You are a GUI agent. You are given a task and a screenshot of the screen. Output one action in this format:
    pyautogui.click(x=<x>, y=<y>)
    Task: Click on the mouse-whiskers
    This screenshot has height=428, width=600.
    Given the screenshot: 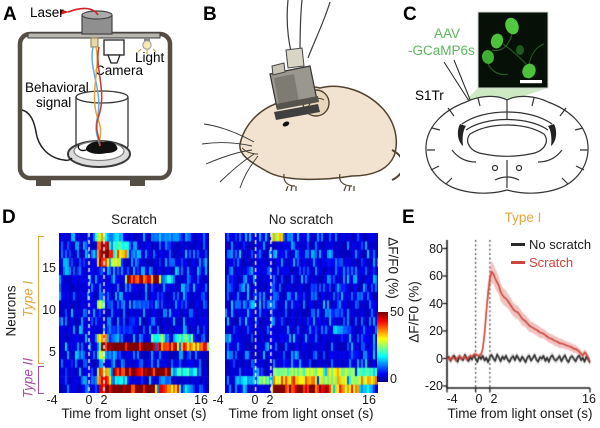 What is the action you would take?
    pyautogui.click(x=230, y=156)
    